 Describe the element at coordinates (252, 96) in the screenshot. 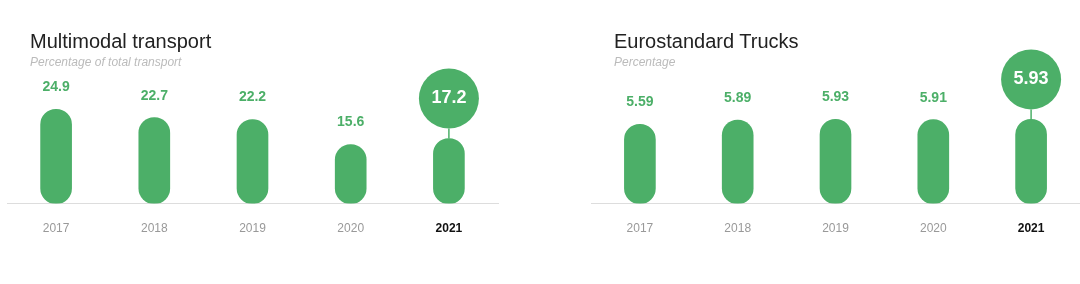

I see `data-label: 22.2` at that location.